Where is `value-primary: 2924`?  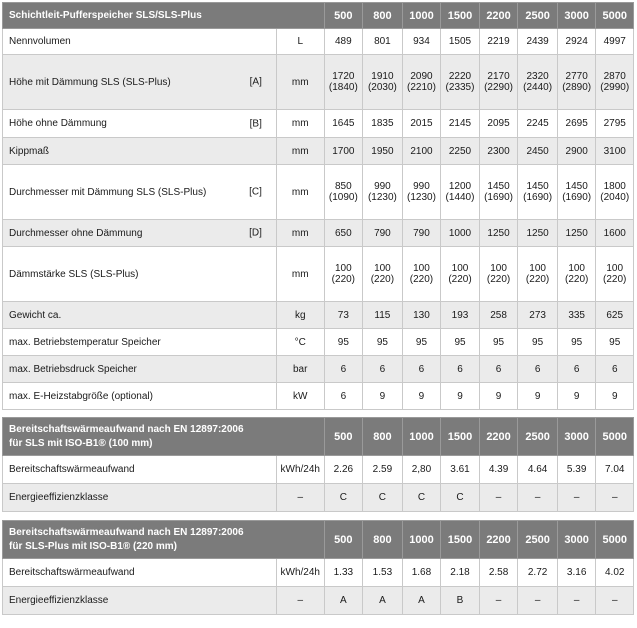
value-primary: 2924 is located at coordinates (576, 41).